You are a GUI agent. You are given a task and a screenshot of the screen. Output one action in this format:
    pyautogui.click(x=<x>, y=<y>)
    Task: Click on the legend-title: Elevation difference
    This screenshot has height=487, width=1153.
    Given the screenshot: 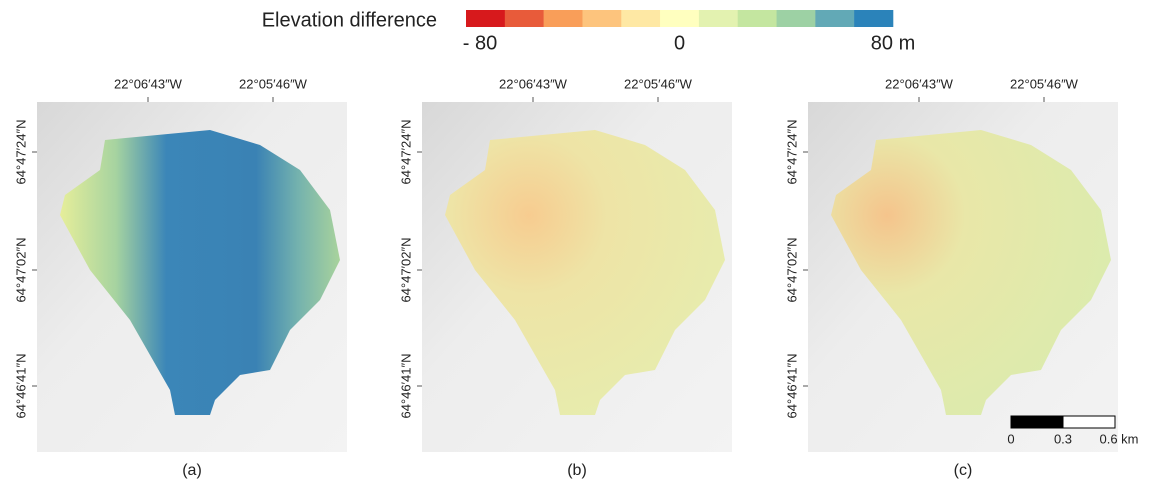 What is the action you would take?
    pyautogui.click(x=349, y=20)
    